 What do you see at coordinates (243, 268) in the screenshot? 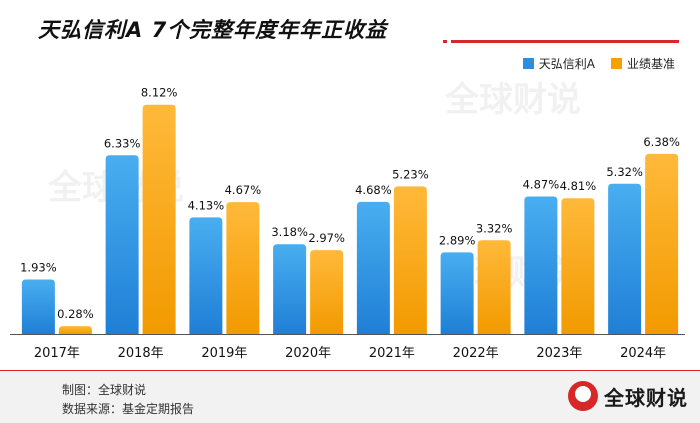
I see `bar-benchmark-2019年` at bounding box center [243, 268].